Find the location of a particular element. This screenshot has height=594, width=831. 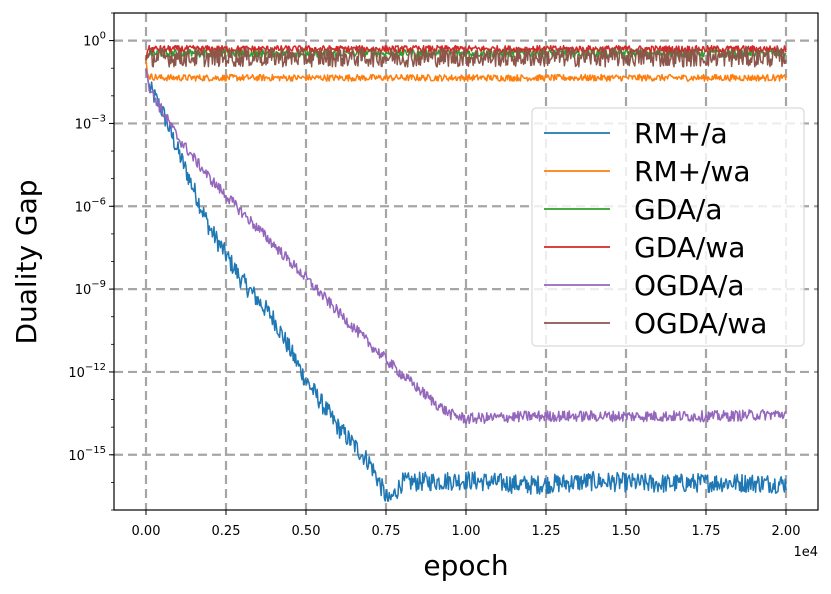

x-tick-label: 0.50 is located at coordinates (306, 531).